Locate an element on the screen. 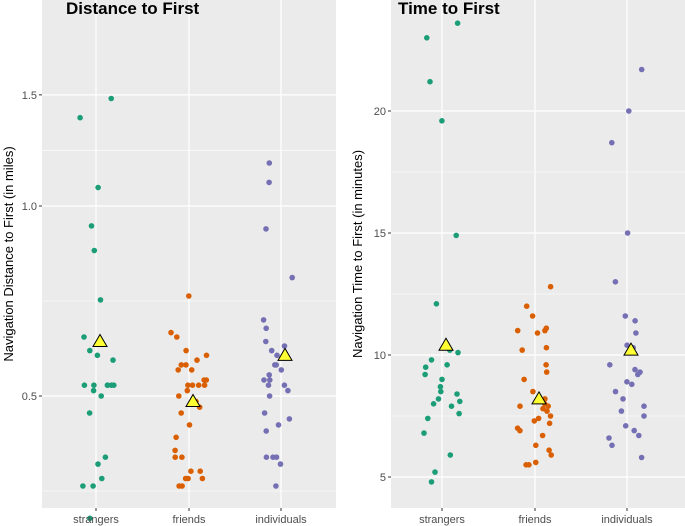  distance-mean-marker-individuals is located at coordinates (285, 354).